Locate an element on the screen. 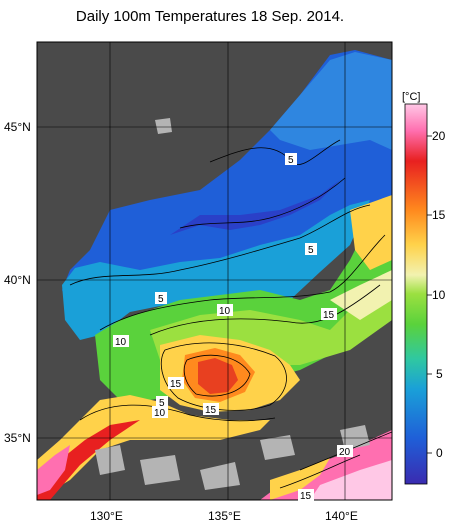  contour-label: 20 is located at coordinates (345, 452).